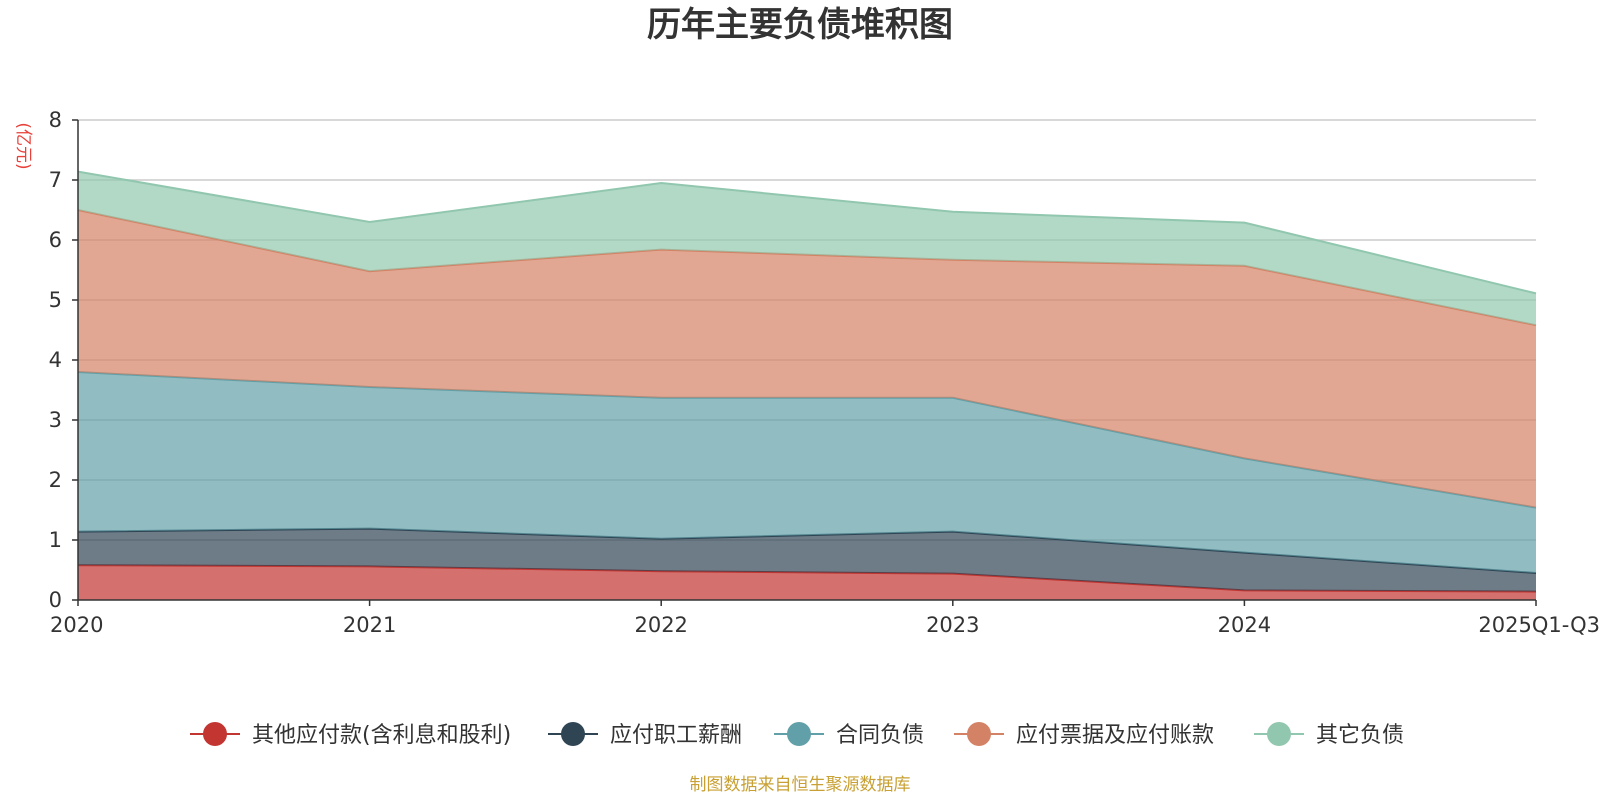 The image size is (1600, 800). Describe the element at coordinates (23, 145) in the screenshot. I see `y-axis-label: (亿元)` at that location.